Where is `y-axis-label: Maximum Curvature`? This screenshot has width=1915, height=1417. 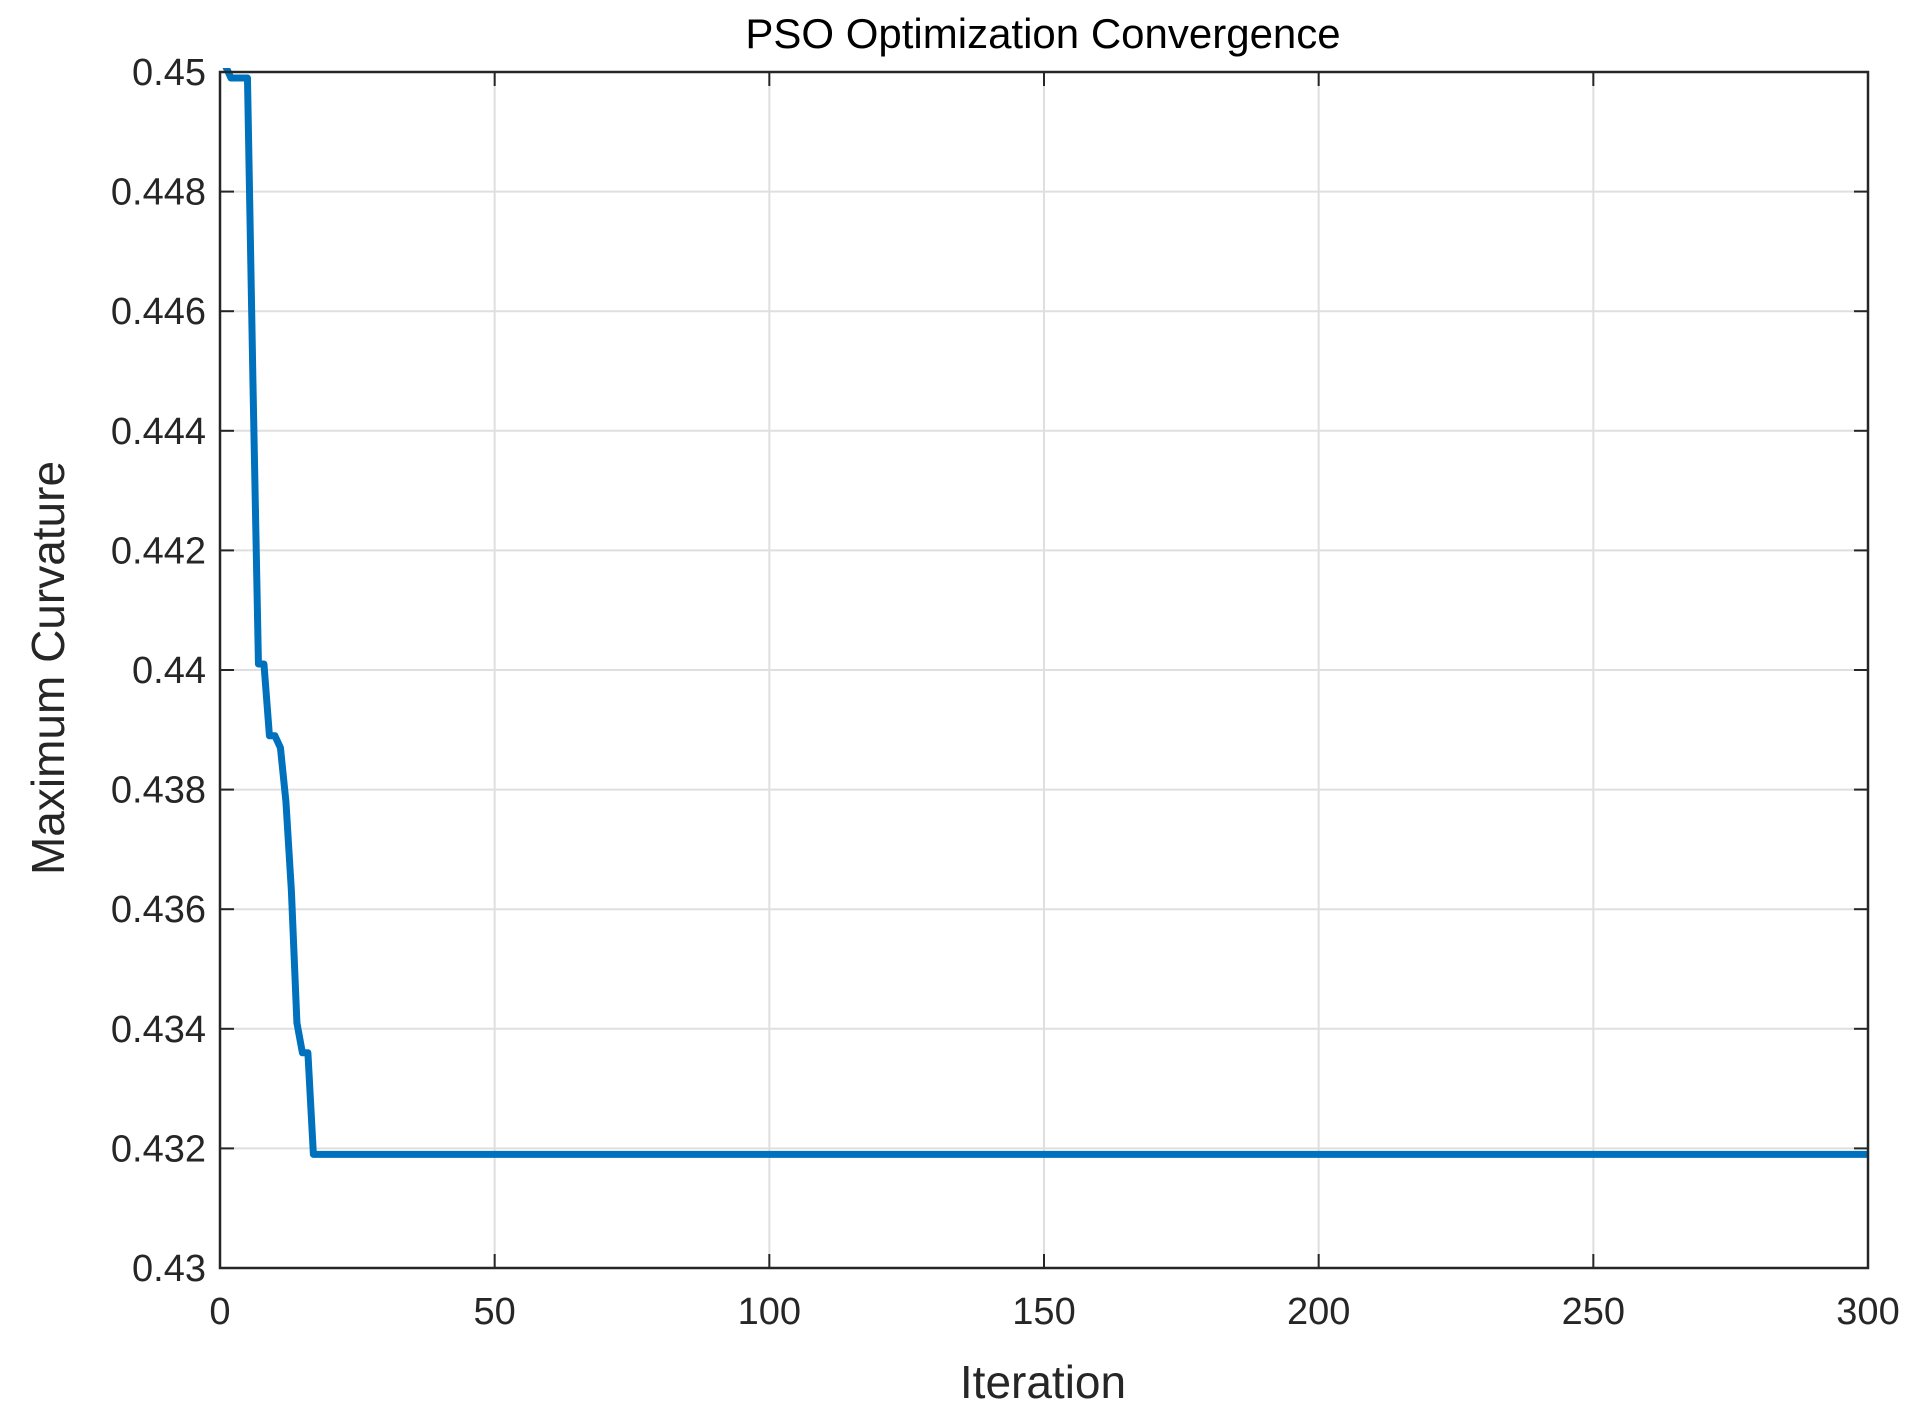 y-axis-label: Maximum Curvature is located at coordinates (48, 668).